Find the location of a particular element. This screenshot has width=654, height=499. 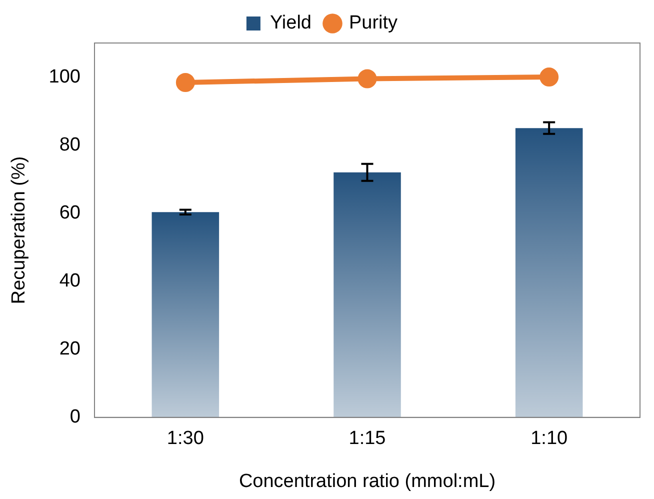

legend-label: Yield is located at coordinates (291, 23).